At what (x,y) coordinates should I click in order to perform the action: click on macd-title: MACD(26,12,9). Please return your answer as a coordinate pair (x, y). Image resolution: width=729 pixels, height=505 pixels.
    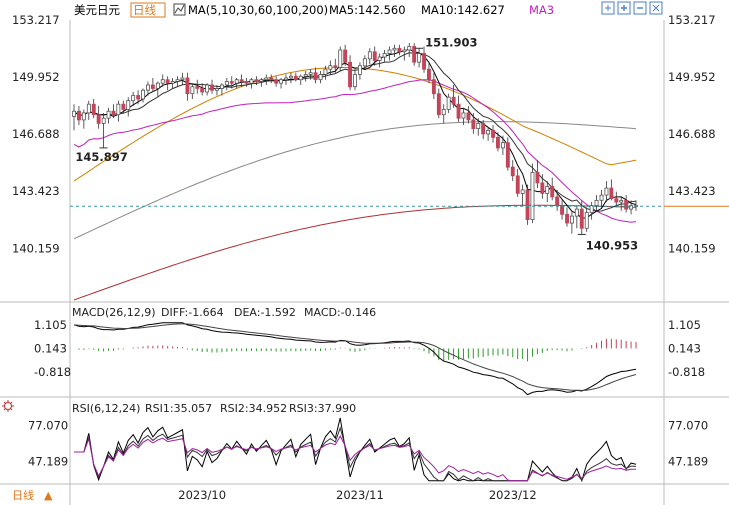
    Looking at the image, I should click on (114, 312).